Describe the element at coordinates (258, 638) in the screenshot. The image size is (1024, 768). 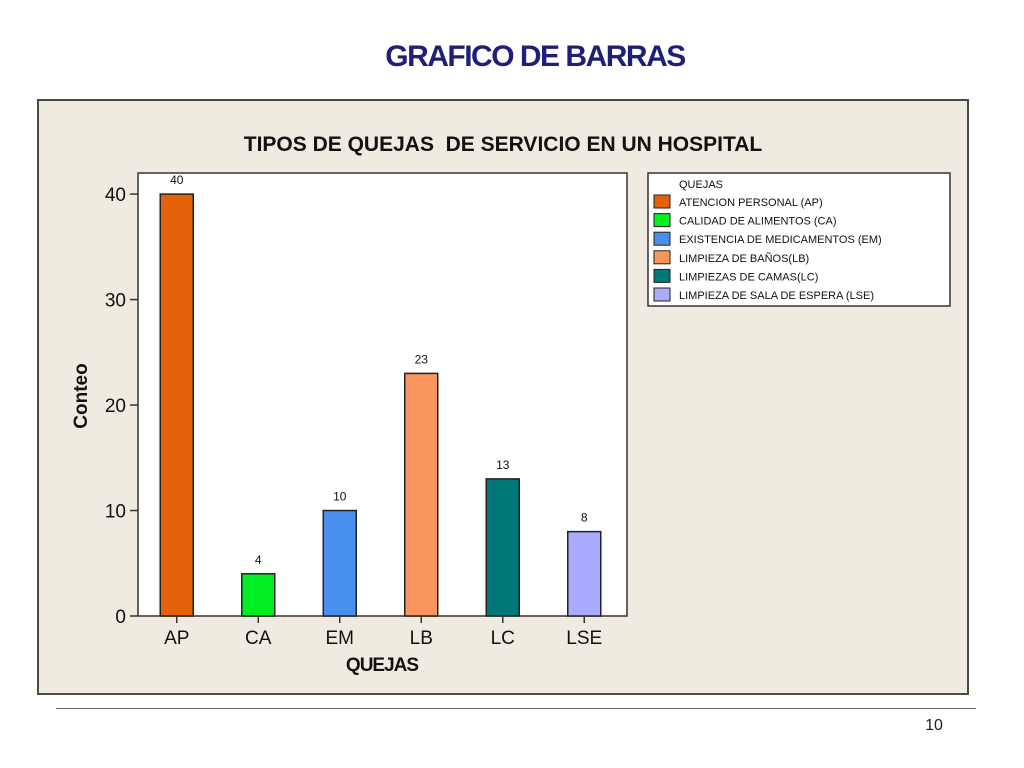
I see `x-tick-label: CA` at that location.